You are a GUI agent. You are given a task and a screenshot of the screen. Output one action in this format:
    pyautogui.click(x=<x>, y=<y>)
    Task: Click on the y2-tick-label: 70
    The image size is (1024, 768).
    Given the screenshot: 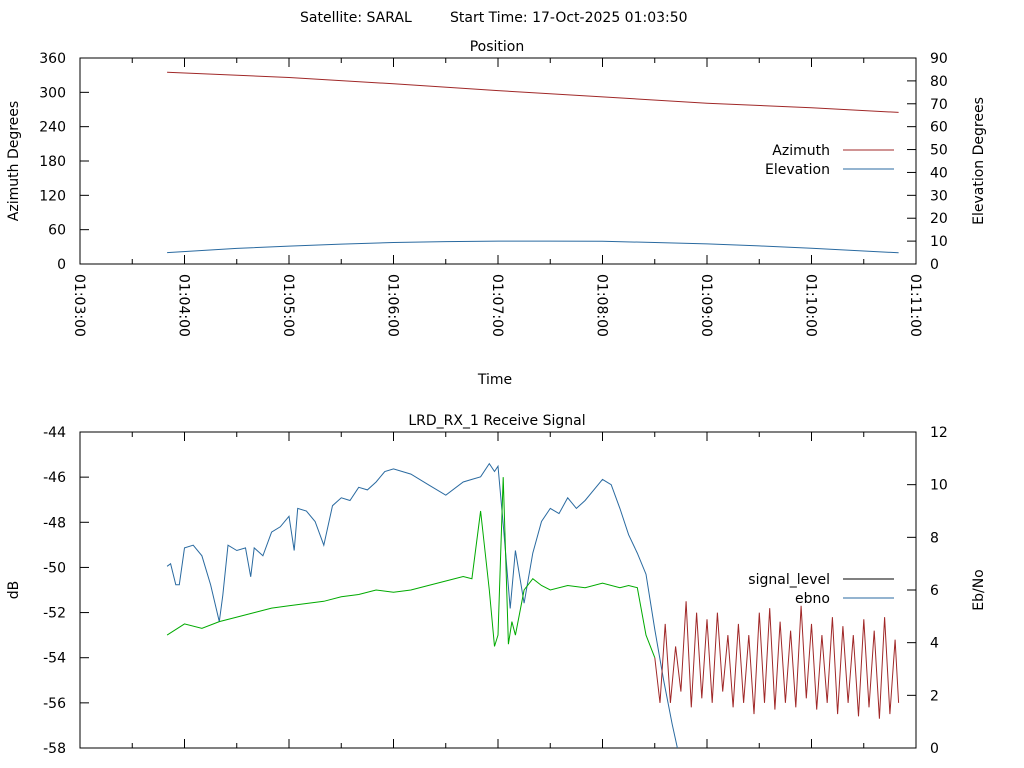 What is the action you would take?
    pyautogui.click(x=939, y=105)
    